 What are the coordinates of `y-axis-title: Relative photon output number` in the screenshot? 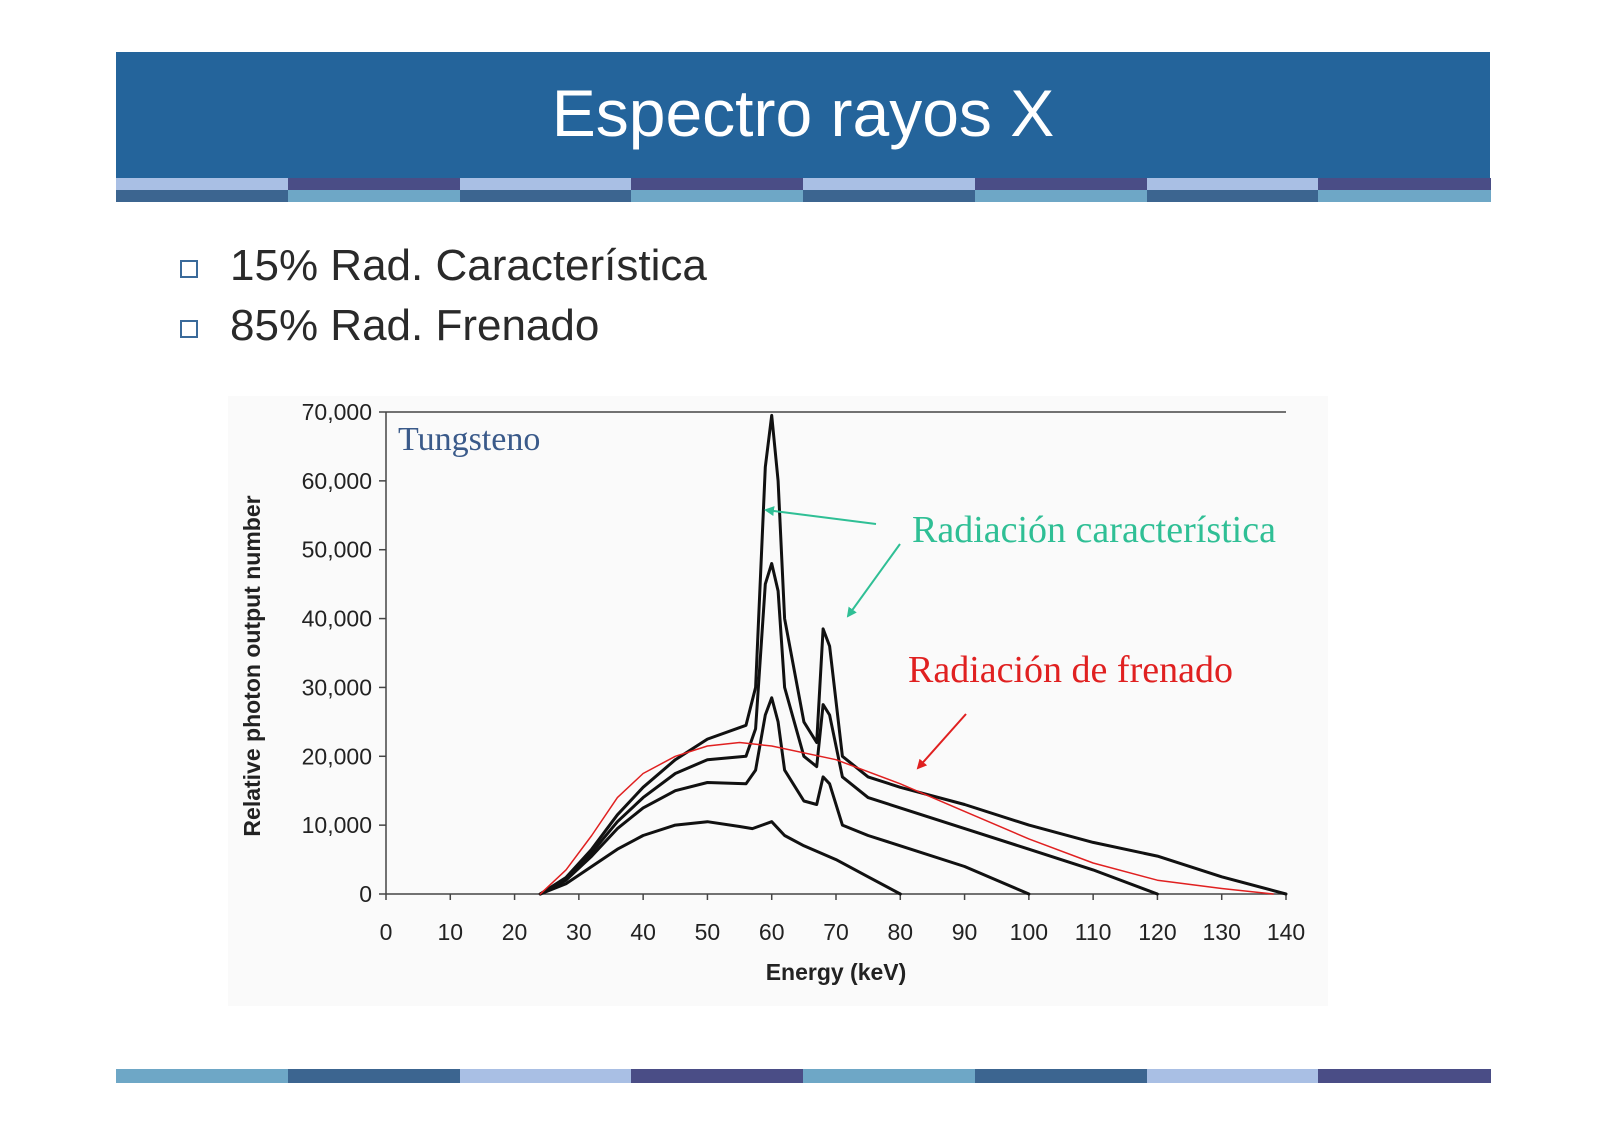 It's located at (252, 665).